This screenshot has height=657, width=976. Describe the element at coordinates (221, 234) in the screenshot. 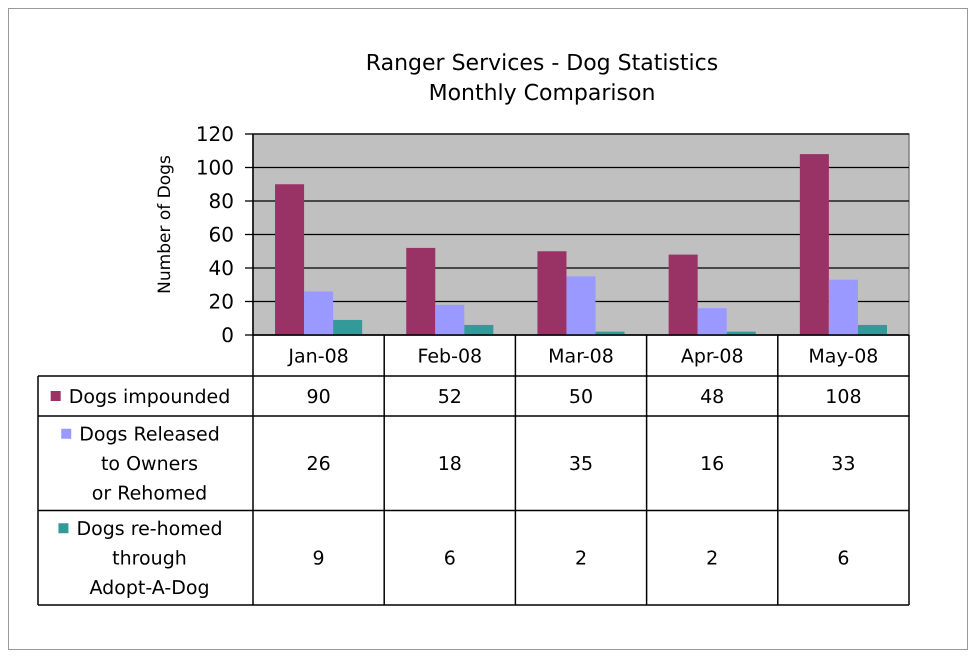

I see `y-tick-label: 60` at that location.